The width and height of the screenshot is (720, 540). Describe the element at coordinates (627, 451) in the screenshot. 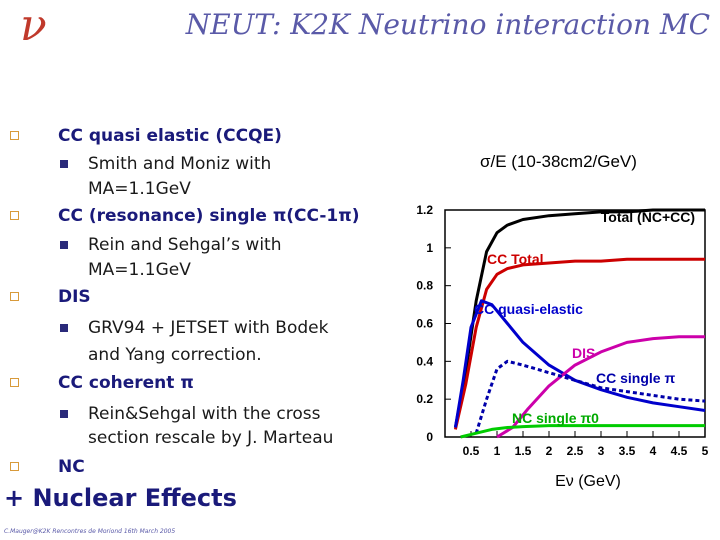

I see `x-tick-label: 3.5` at that location.